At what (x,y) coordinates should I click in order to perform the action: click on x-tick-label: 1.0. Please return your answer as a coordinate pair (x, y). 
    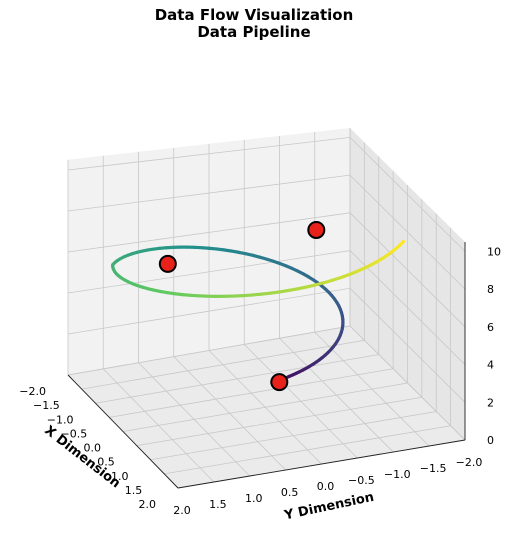
    Looking at the image, I should click on (120, 476).